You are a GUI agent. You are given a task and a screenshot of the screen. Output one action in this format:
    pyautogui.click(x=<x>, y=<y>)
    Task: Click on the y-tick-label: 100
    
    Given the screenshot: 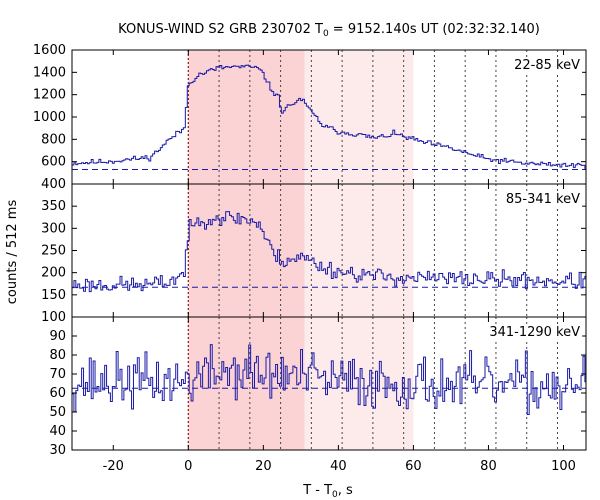 What is the action you would take?
    pyautogui.click(x=53, y=317)
    